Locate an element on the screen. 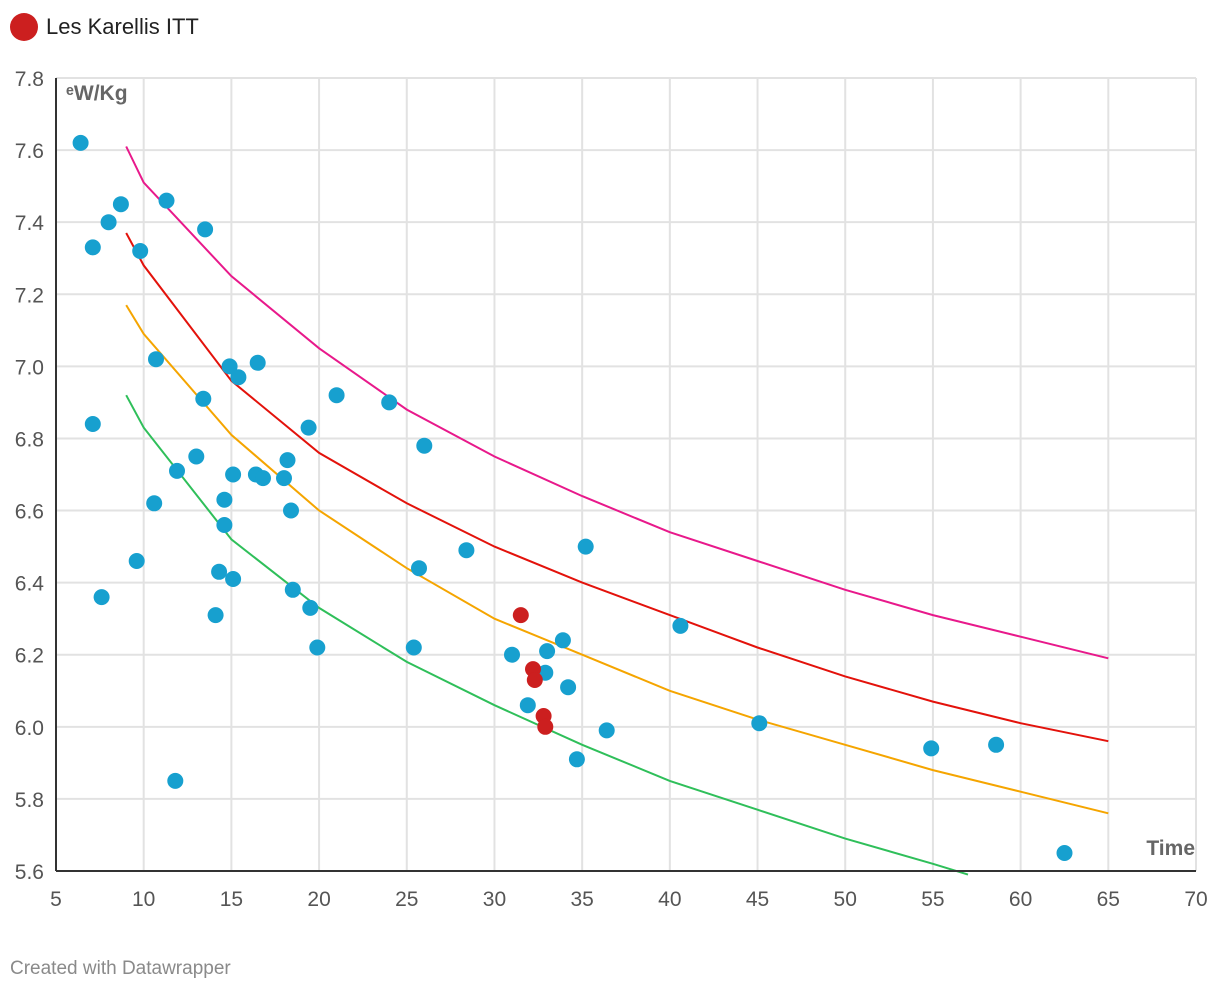 This screenshot has height=1008, width=1220. y-tick-label: 6.8 is located at coordinates (29, 439).